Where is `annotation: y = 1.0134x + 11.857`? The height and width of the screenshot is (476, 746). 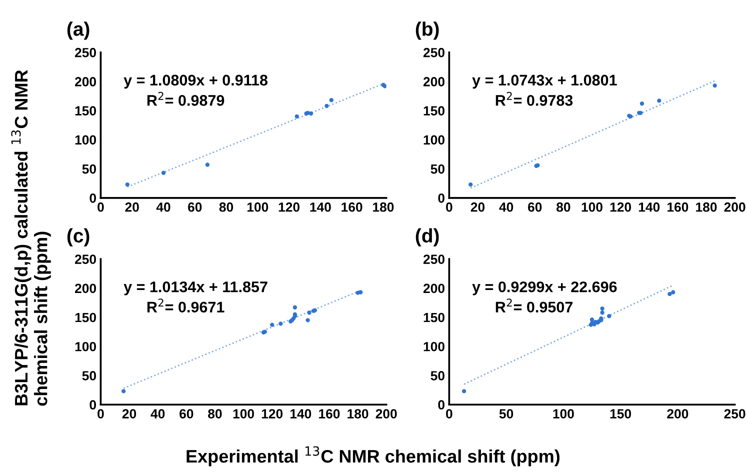
annotation: y = 1.0134x + 11.857 is located at coordinates (196, 288).